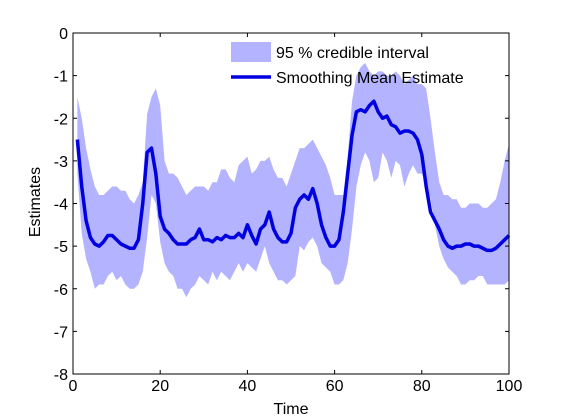 Image resolution: width=561 pixels, height=420 pixels. What do you see at coordinates (35, 202) in the screenshot?
I see `y-axis-label: Estimates` at bounding box center [35, 202].